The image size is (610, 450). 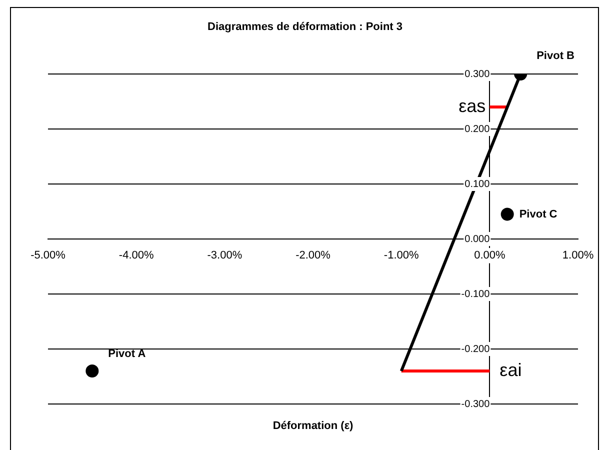 What do you see at coordinates (511, 370) in the screenshot?
I see `annotation: εai` at bounding box center [511, 370].